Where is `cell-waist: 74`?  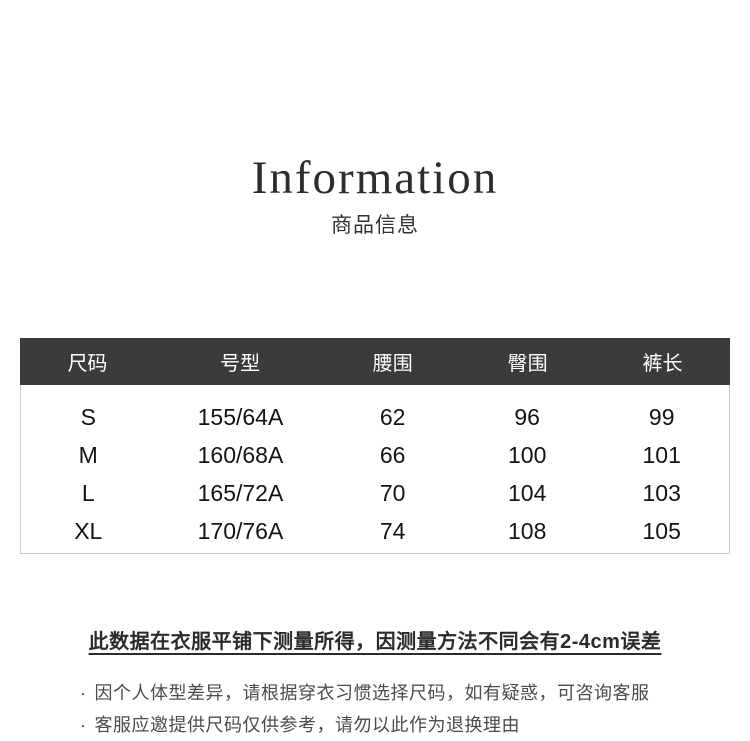
cell-waist: 74 is located at coordinates (392, 530).